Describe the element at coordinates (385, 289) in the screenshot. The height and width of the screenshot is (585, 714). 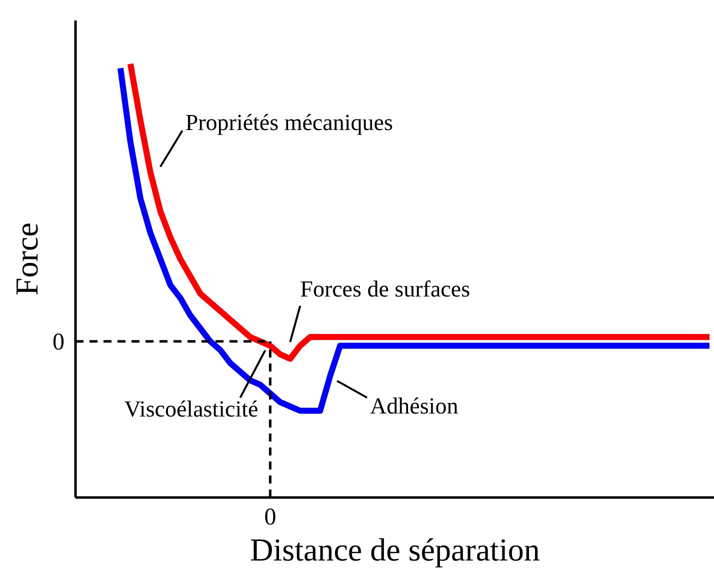
I see `annotation: Forces de surfaces` at that location.